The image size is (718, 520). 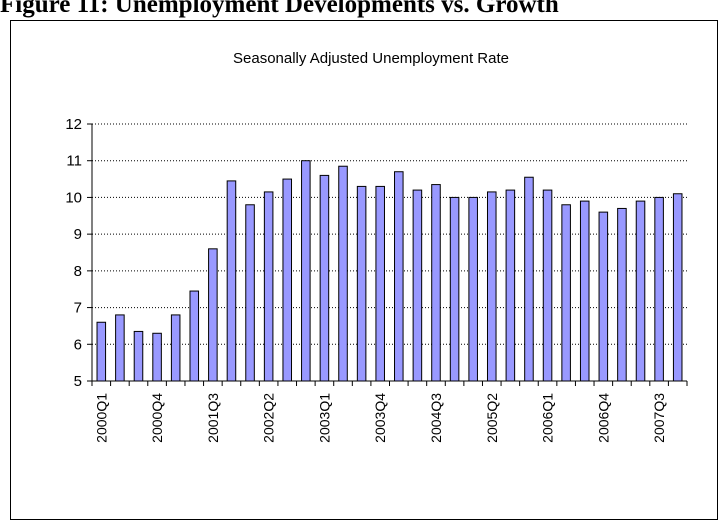 What do you see at coordinates (213, 315) in the screenshot?
I see `bar-2001Q3` at bounding box center [213, 315].